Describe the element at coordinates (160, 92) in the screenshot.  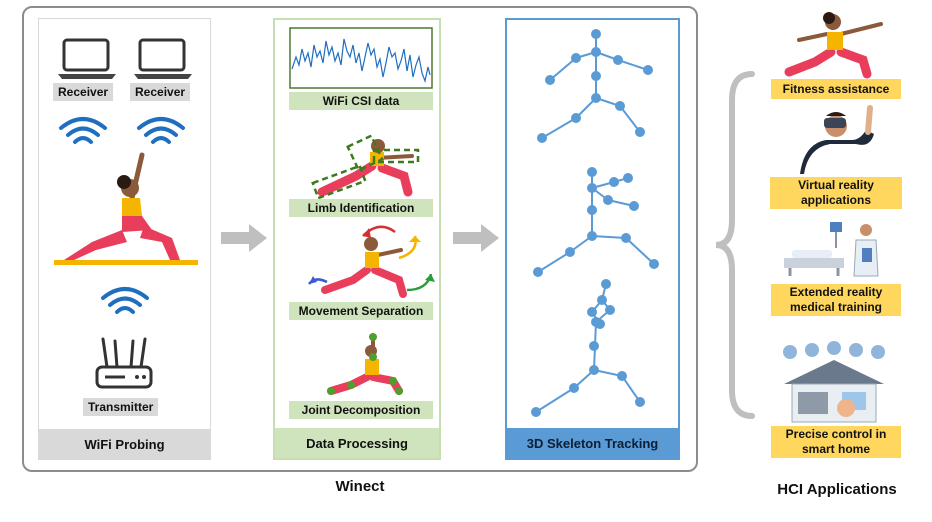
I see `receiver-right-label: Receiver` at that location.